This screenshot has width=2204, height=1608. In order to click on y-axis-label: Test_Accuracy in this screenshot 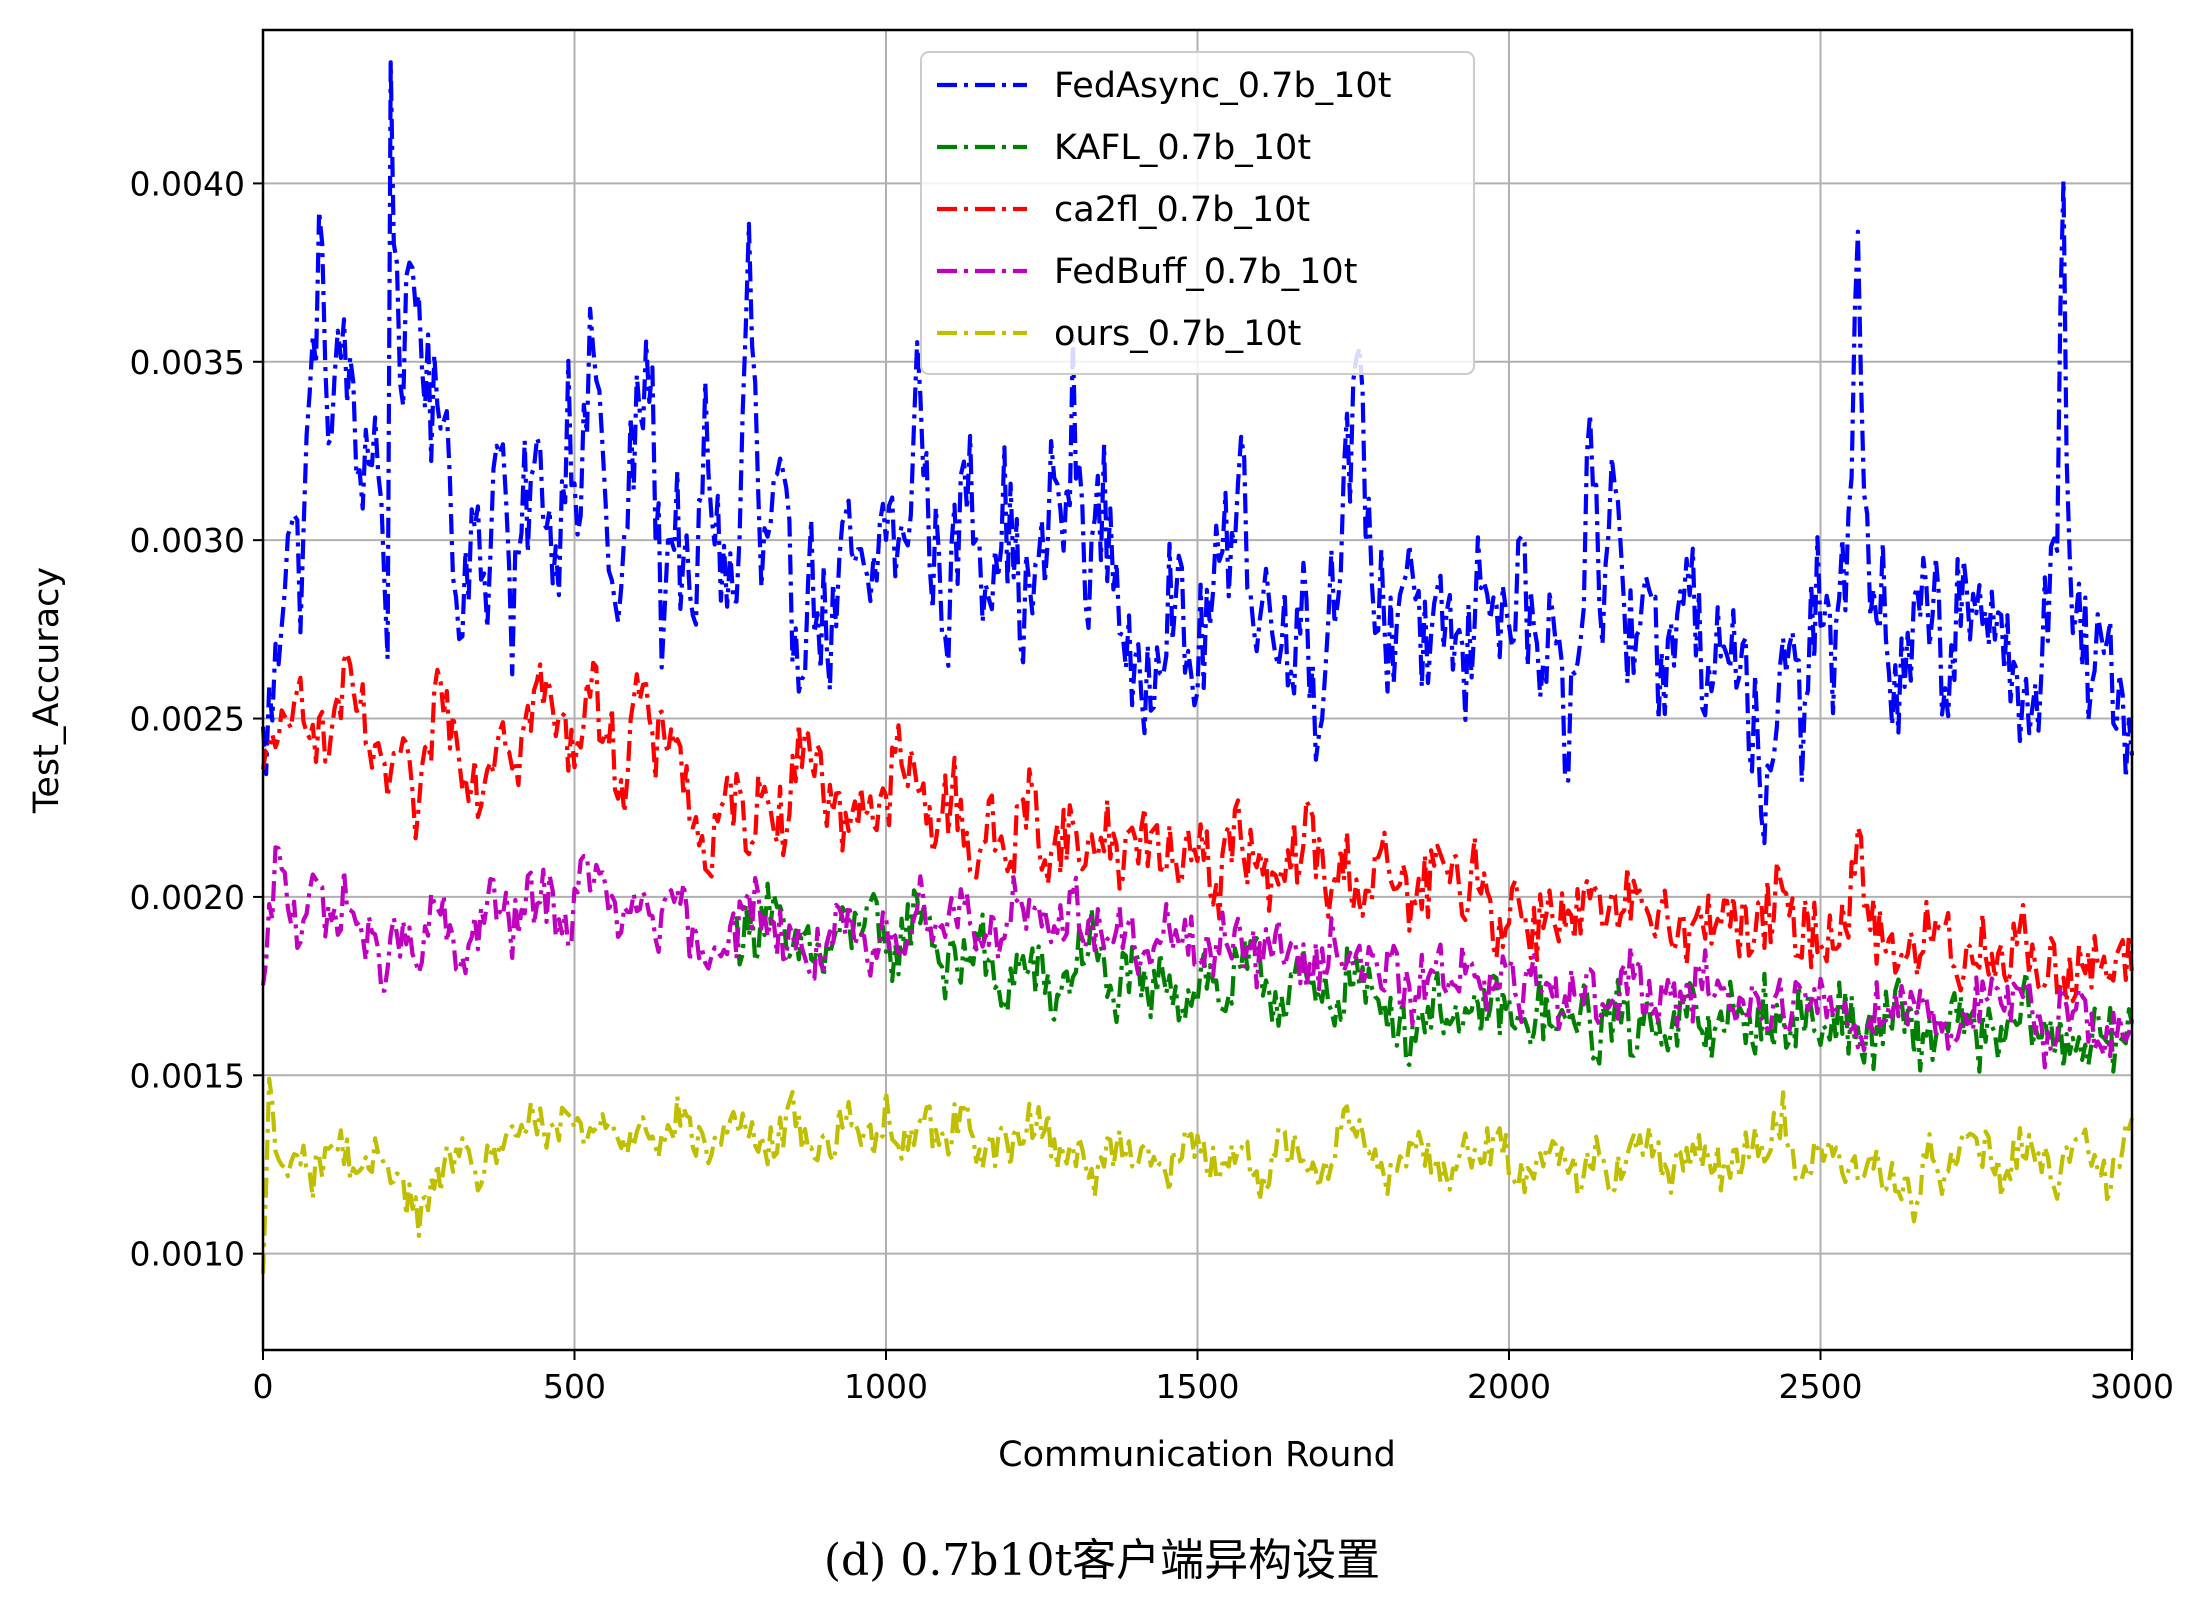, I will do `click(47, 690)`.